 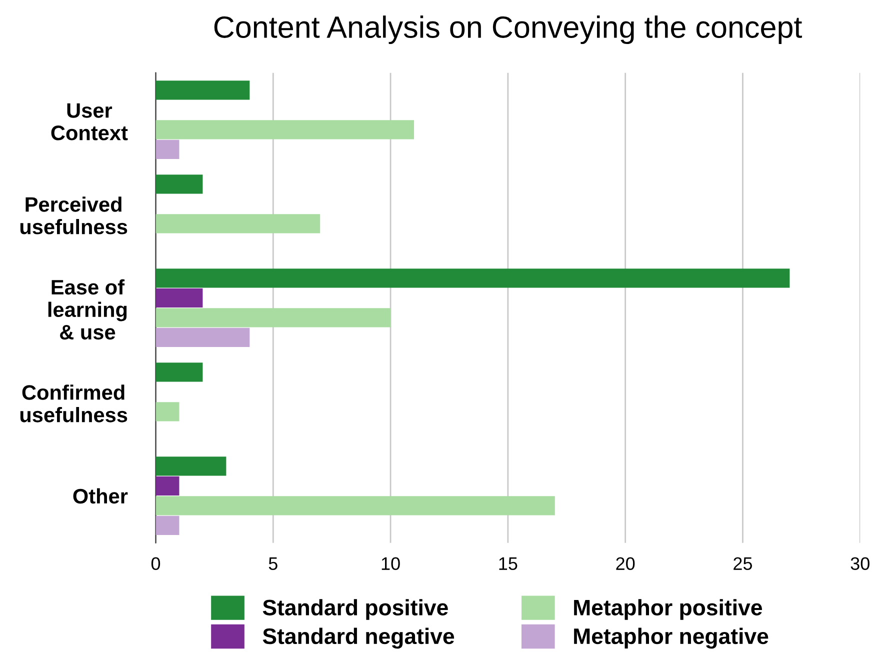 I want to click on legend-label: Metaphor positive, so click(x=668, y=609).